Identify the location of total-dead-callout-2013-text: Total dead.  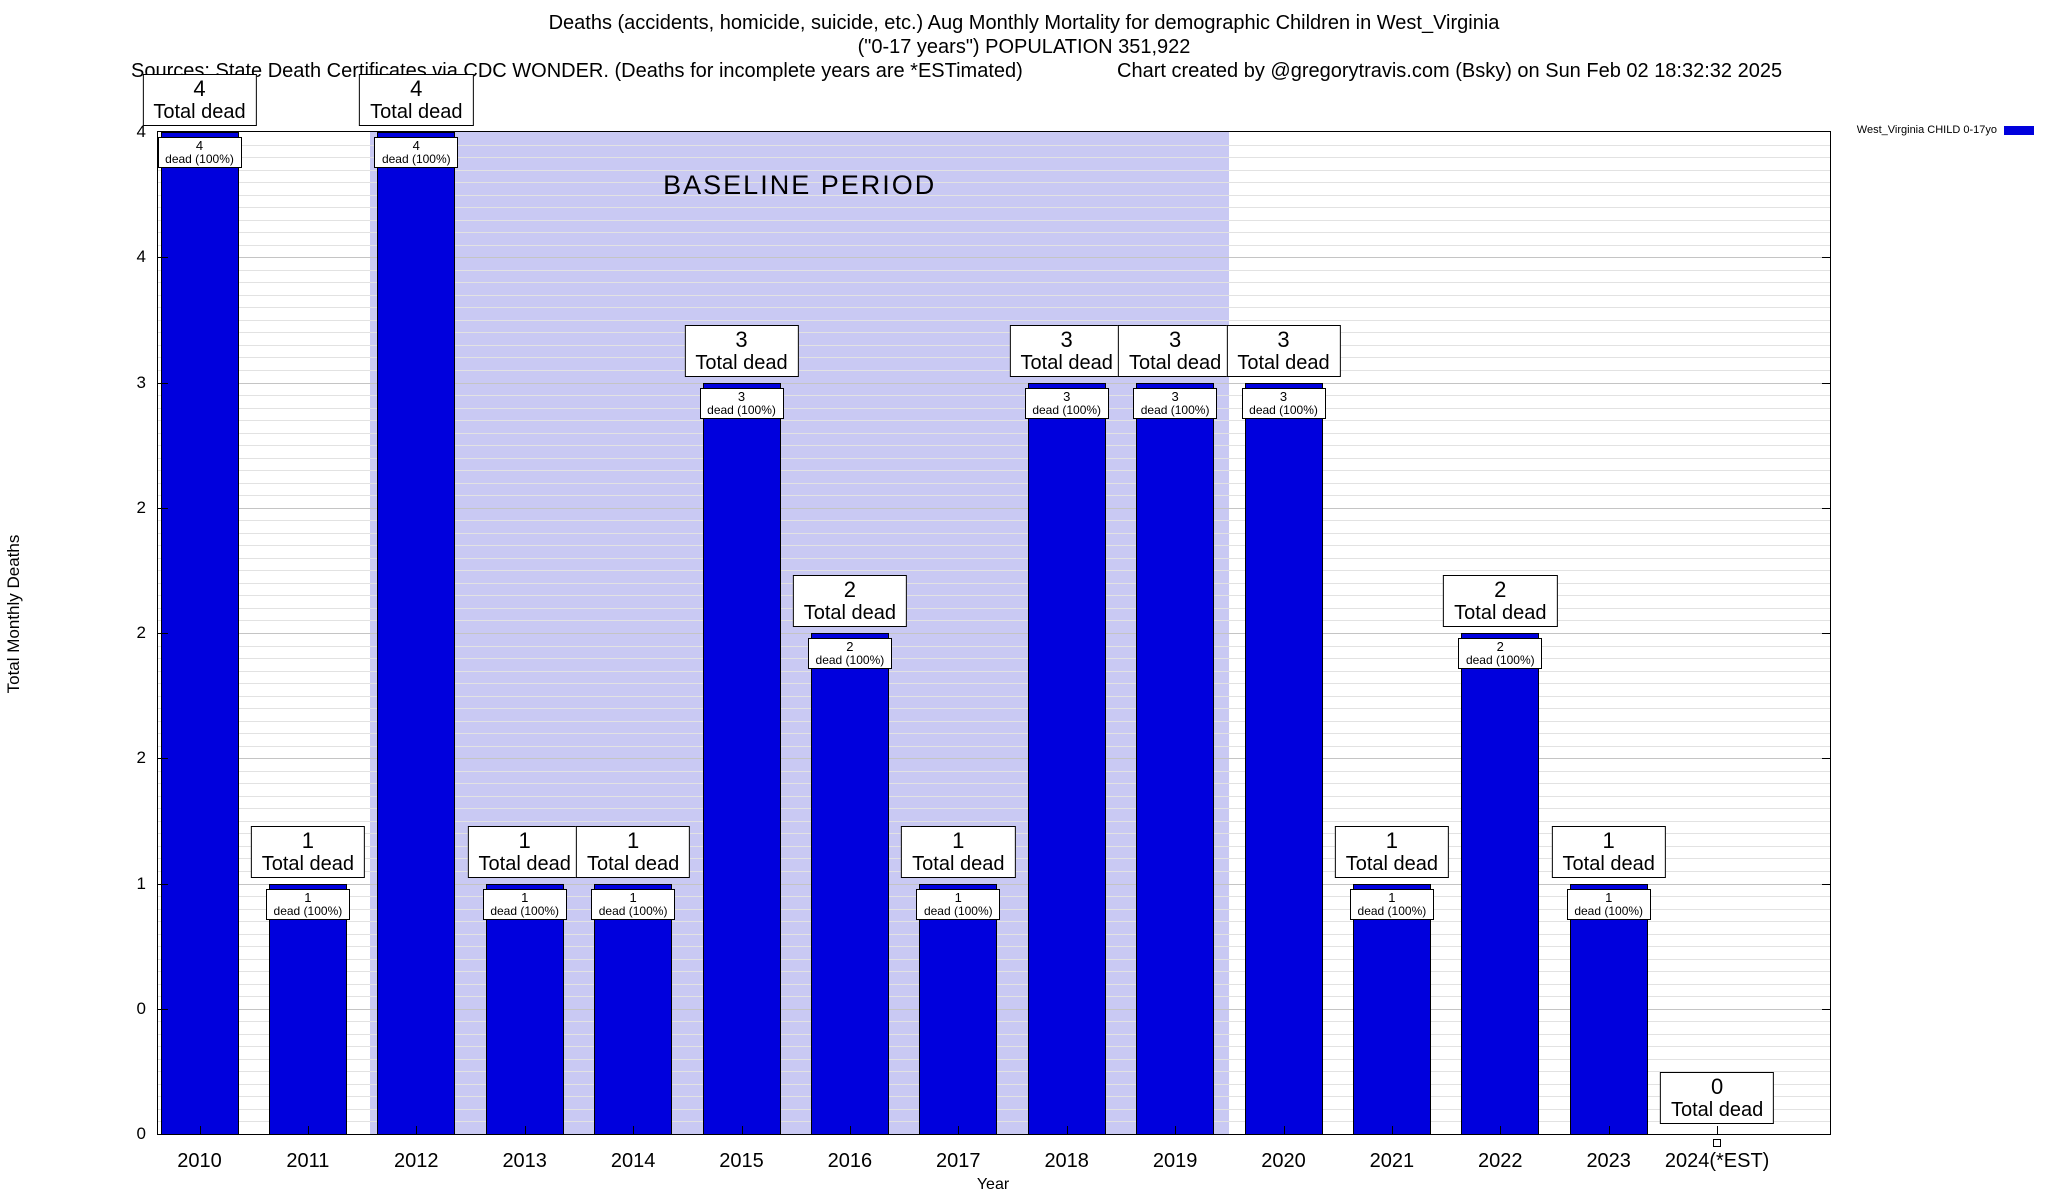
(524, 863).